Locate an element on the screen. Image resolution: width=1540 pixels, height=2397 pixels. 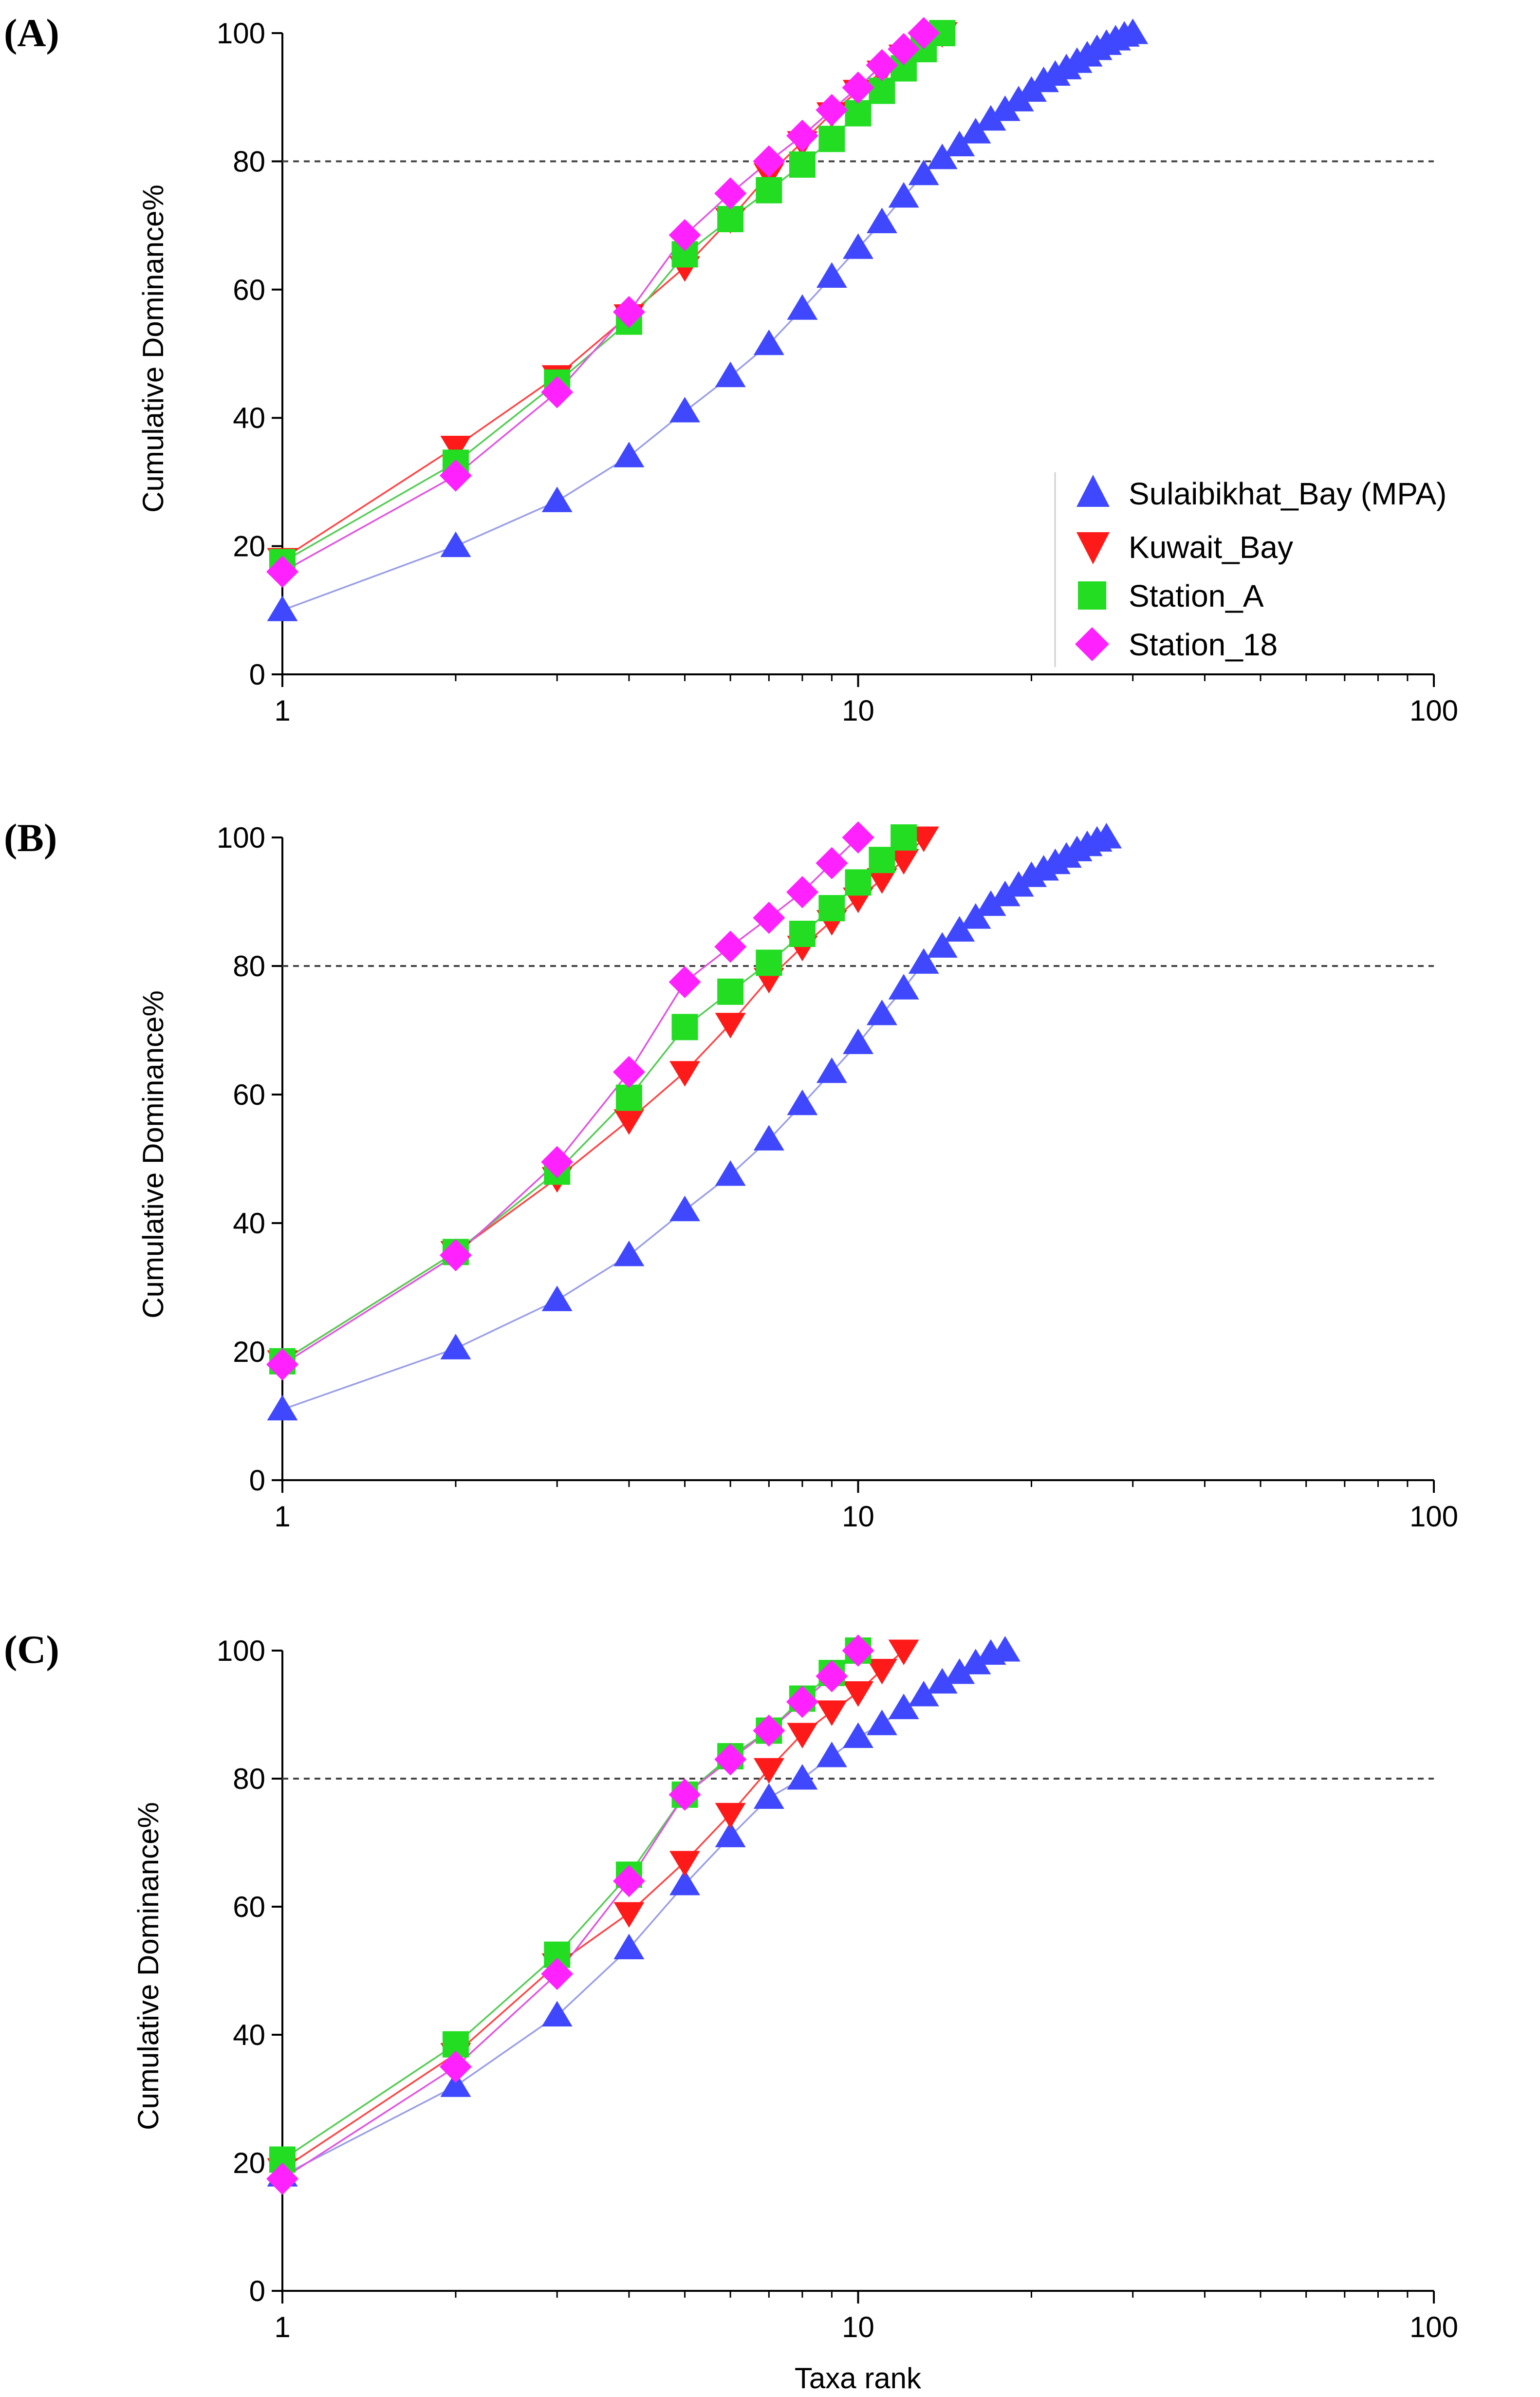
y-tick-label: 80 is located at coordinates (249, 1779).